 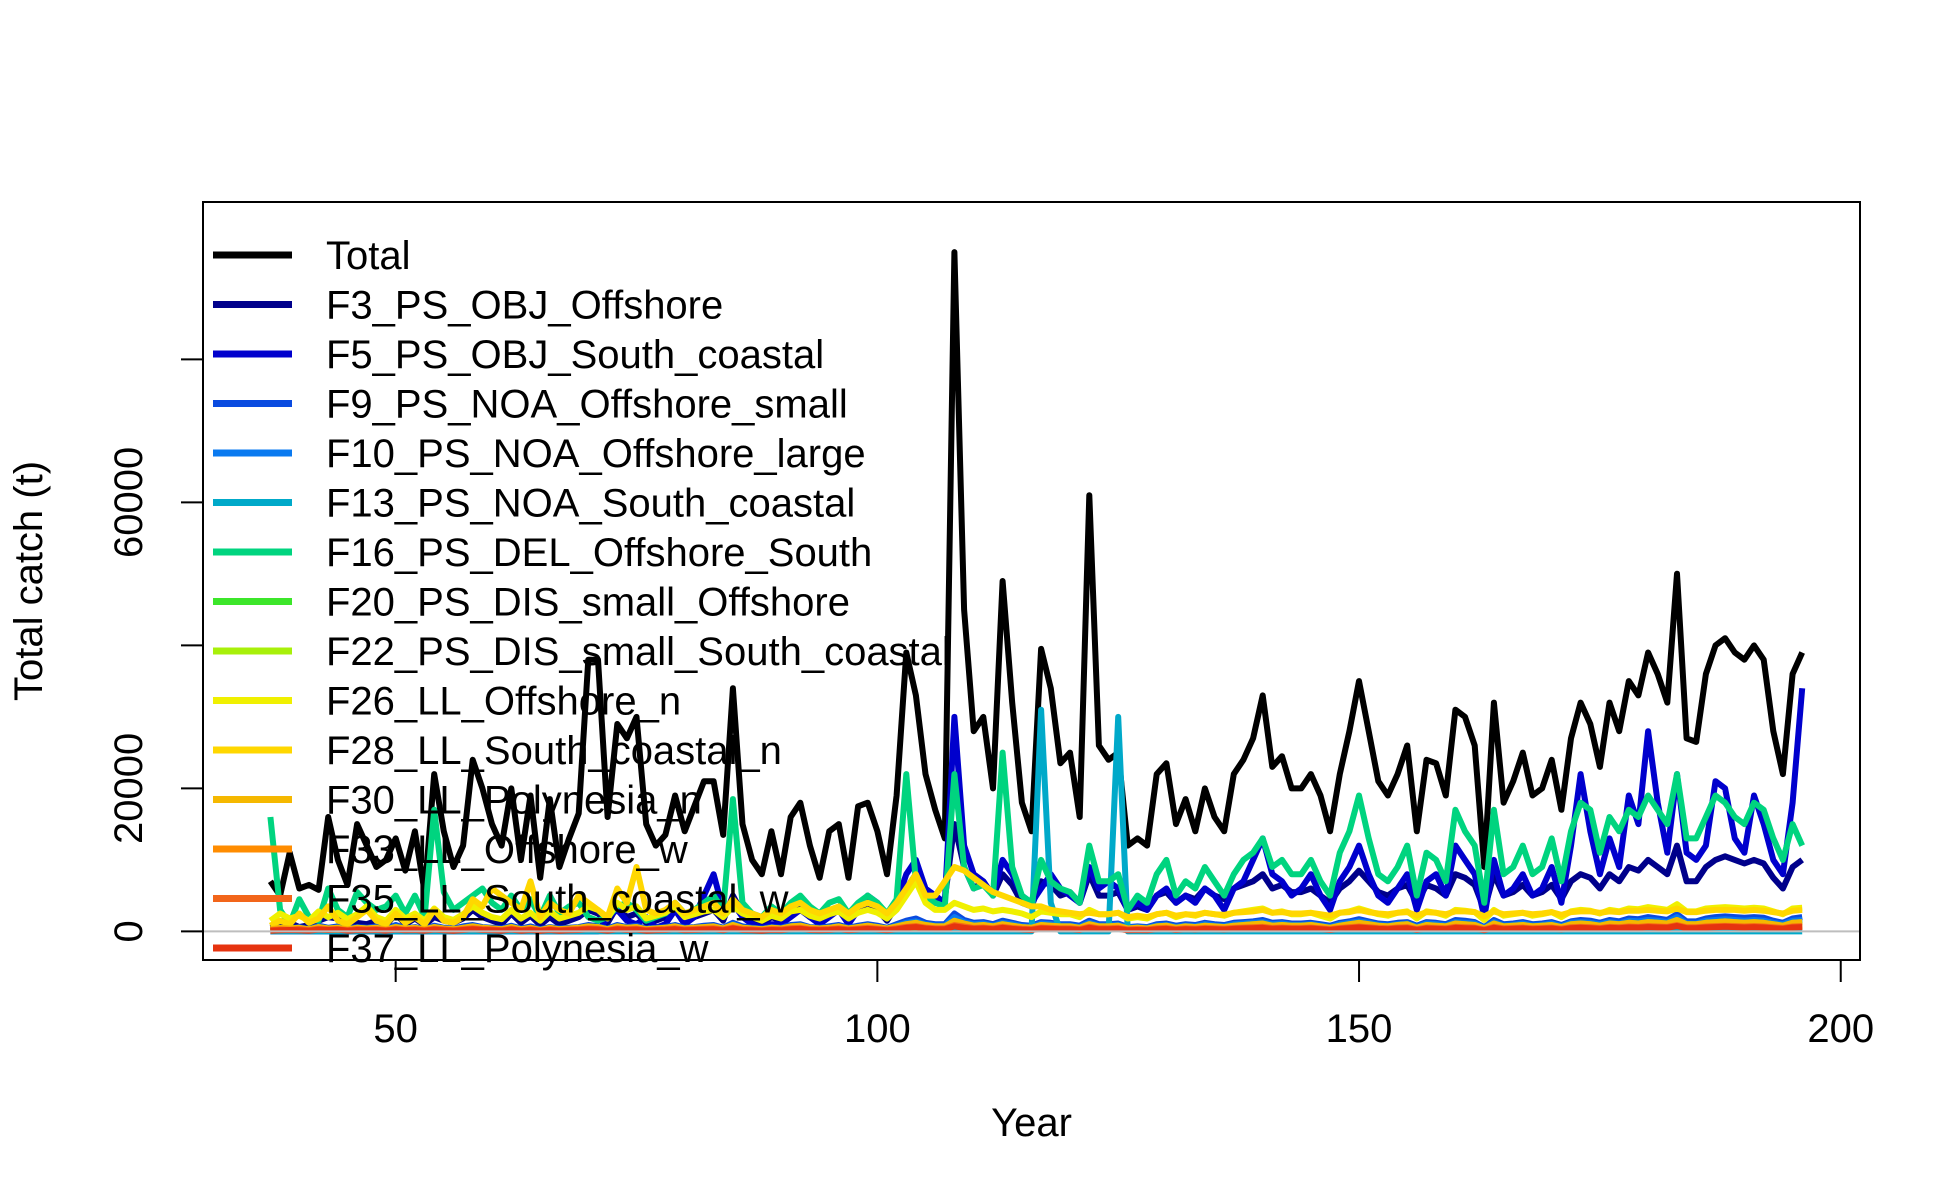 I want to click on x-axis: 50 100 150 200, so click(x=1123, y=1005).